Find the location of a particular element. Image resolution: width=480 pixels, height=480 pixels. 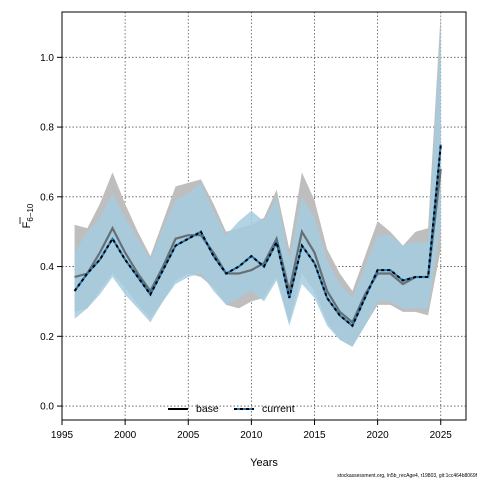

y-tick-label: 0.2 is located at coordinates (47, 337).